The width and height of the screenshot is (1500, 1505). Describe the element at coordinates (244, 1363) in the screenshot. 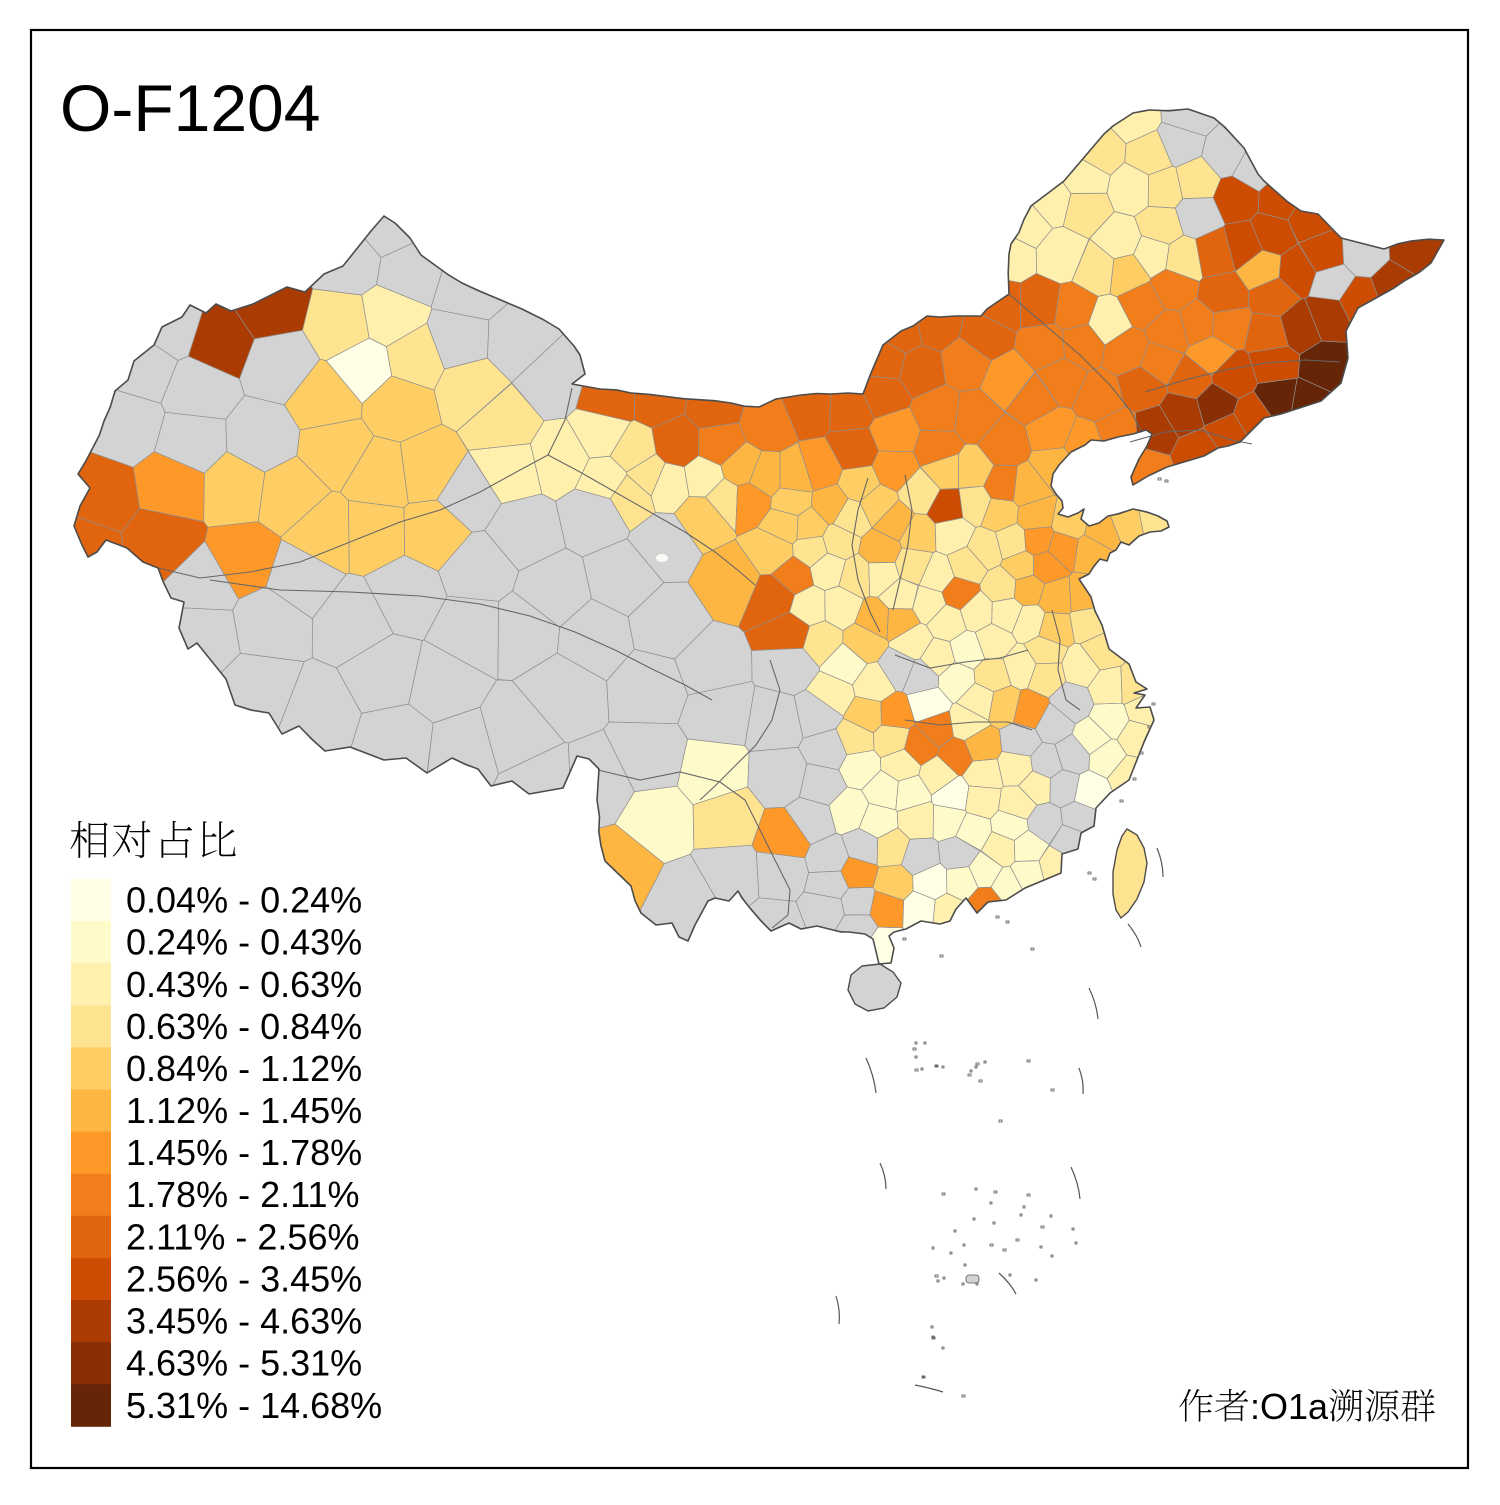

I see `svg-text: 4.63% - 5.31%` at that location.